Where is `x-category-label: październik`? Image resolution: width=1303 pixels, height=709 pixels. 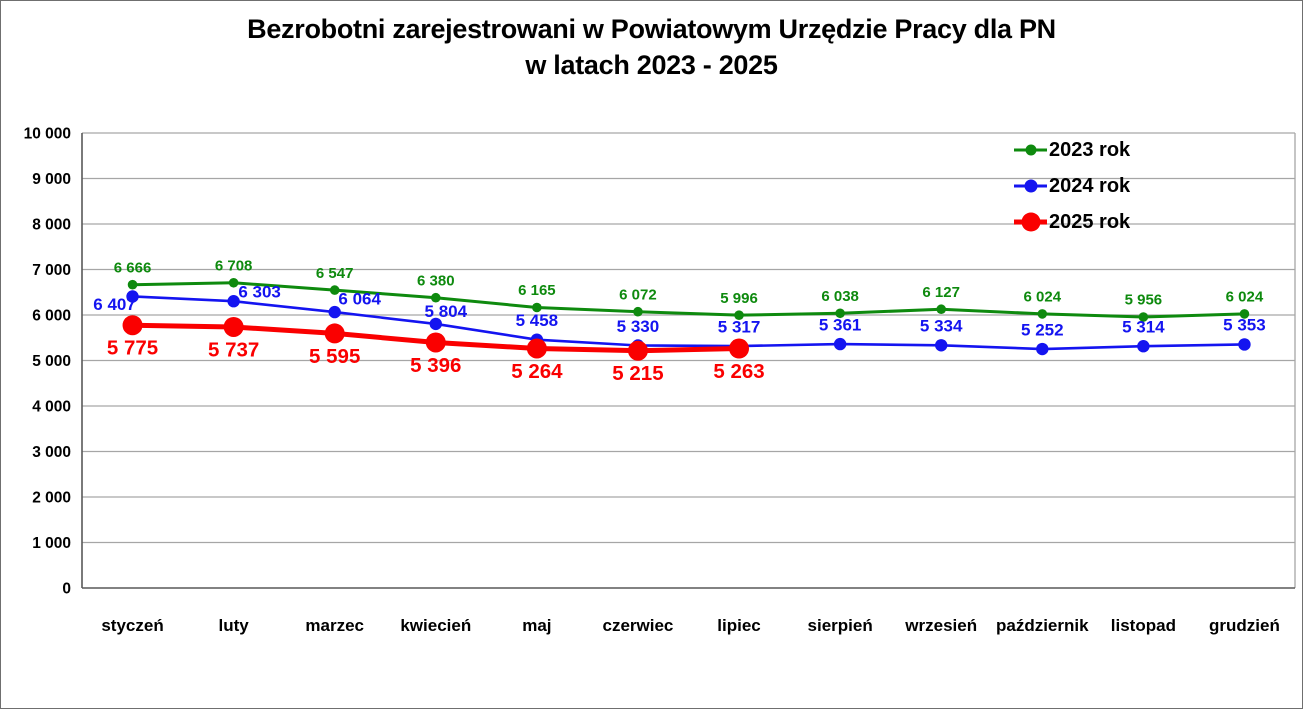
x-category-label: październik is located at coordinates (1042, 625).